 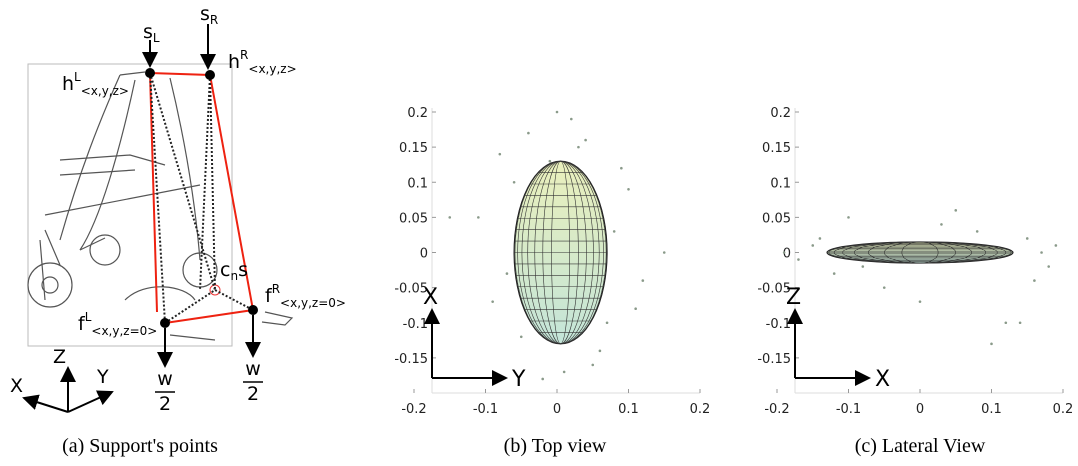 What do you see at coordinates (305, 296) in the screenshot?
I see `label: fR<x,y,z=0>` at bounding box center [305, 296].